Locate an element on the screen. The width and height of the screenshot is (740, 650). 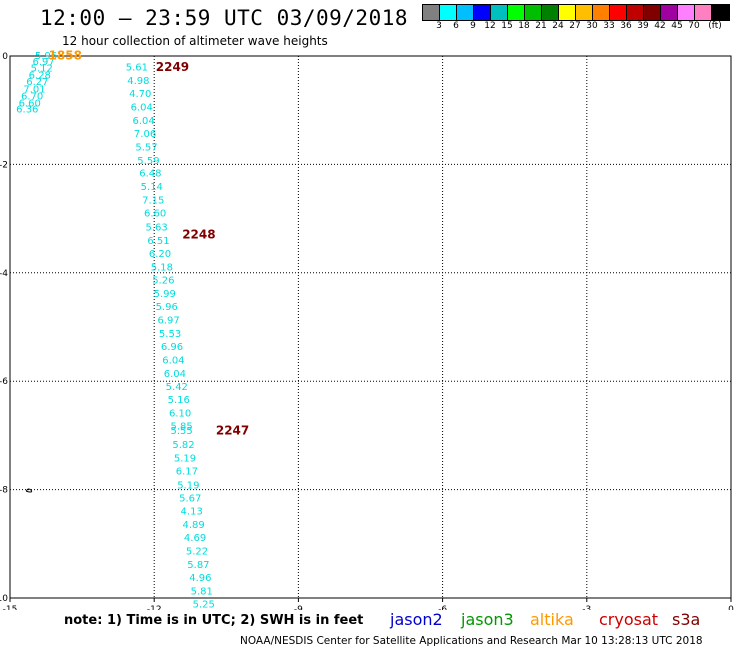
wave-height-value: 5.18 is located at coordinates (162, 267).